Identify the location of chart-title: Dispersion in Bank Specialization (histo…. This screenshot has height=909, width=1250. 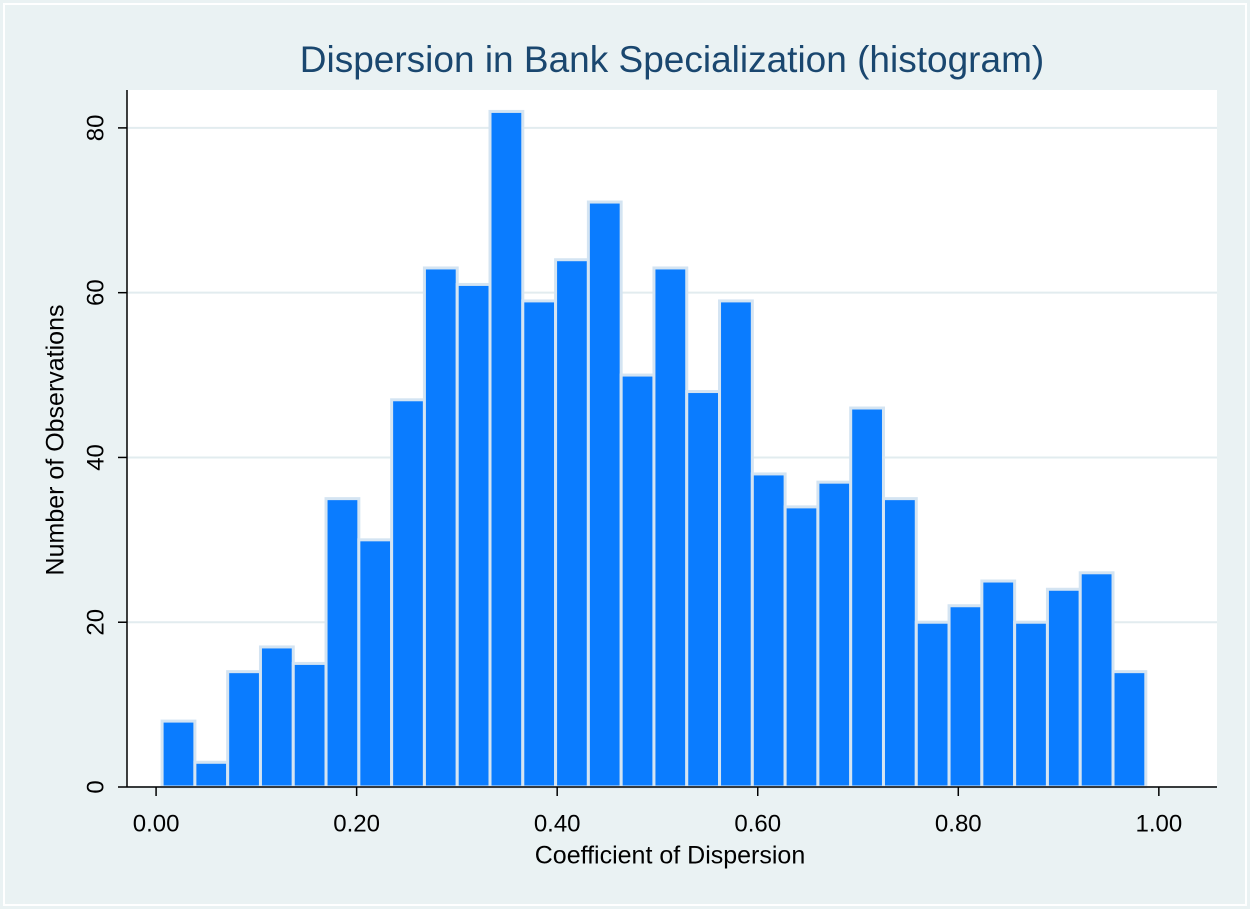
(672, 59).